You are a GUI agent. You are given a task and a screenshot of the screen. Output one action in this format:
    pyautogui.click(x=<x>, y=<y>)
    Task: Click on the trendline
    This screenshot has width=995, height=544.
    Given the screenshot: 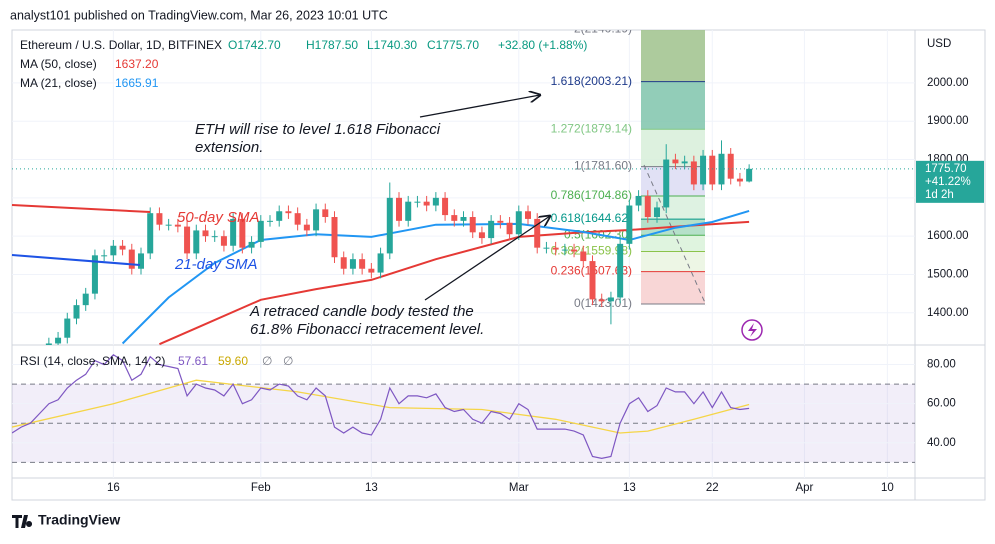 What is the action you would take?
    pyautogui.click(x=76, y=260)
    